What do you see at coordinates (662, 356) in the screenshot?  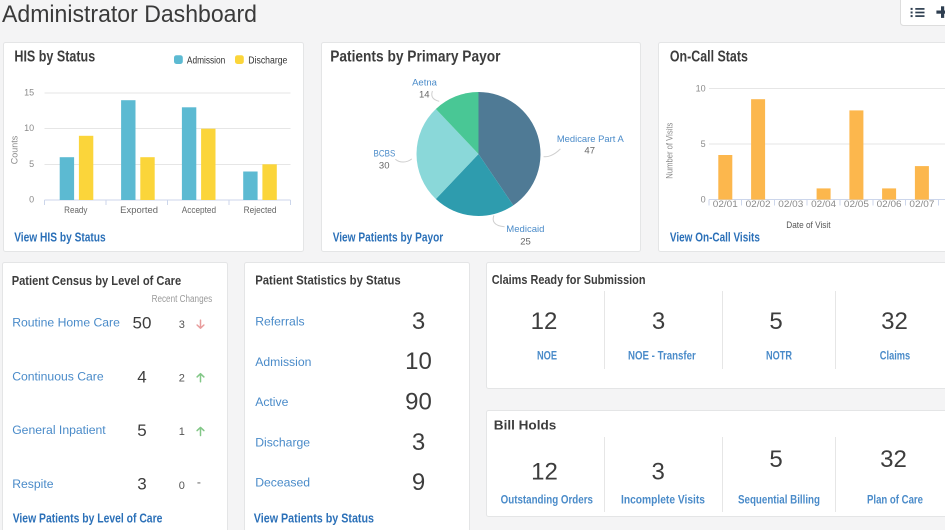 I see `svg-text: NOE - Transfer` at bounding box center [662, 356].